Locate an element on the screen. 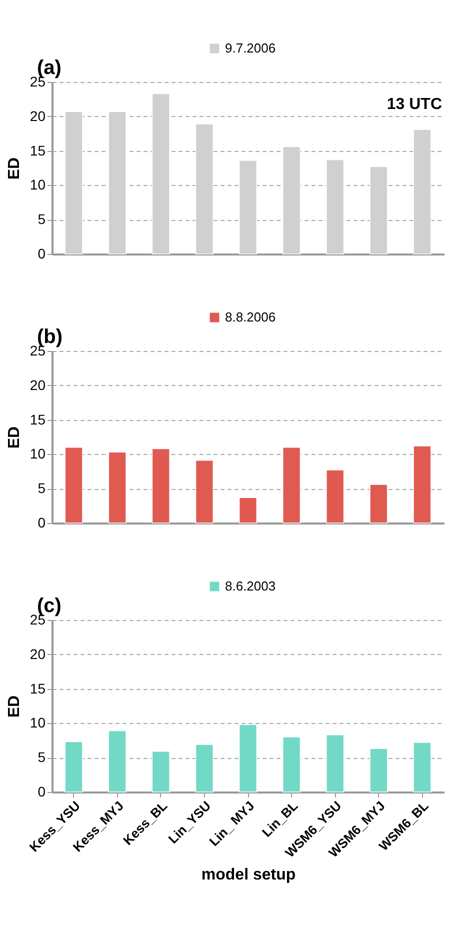 The height and width of the screenshot is (939, 460). legend-label: 9.7.2006 is located at coordinates (250, 48).